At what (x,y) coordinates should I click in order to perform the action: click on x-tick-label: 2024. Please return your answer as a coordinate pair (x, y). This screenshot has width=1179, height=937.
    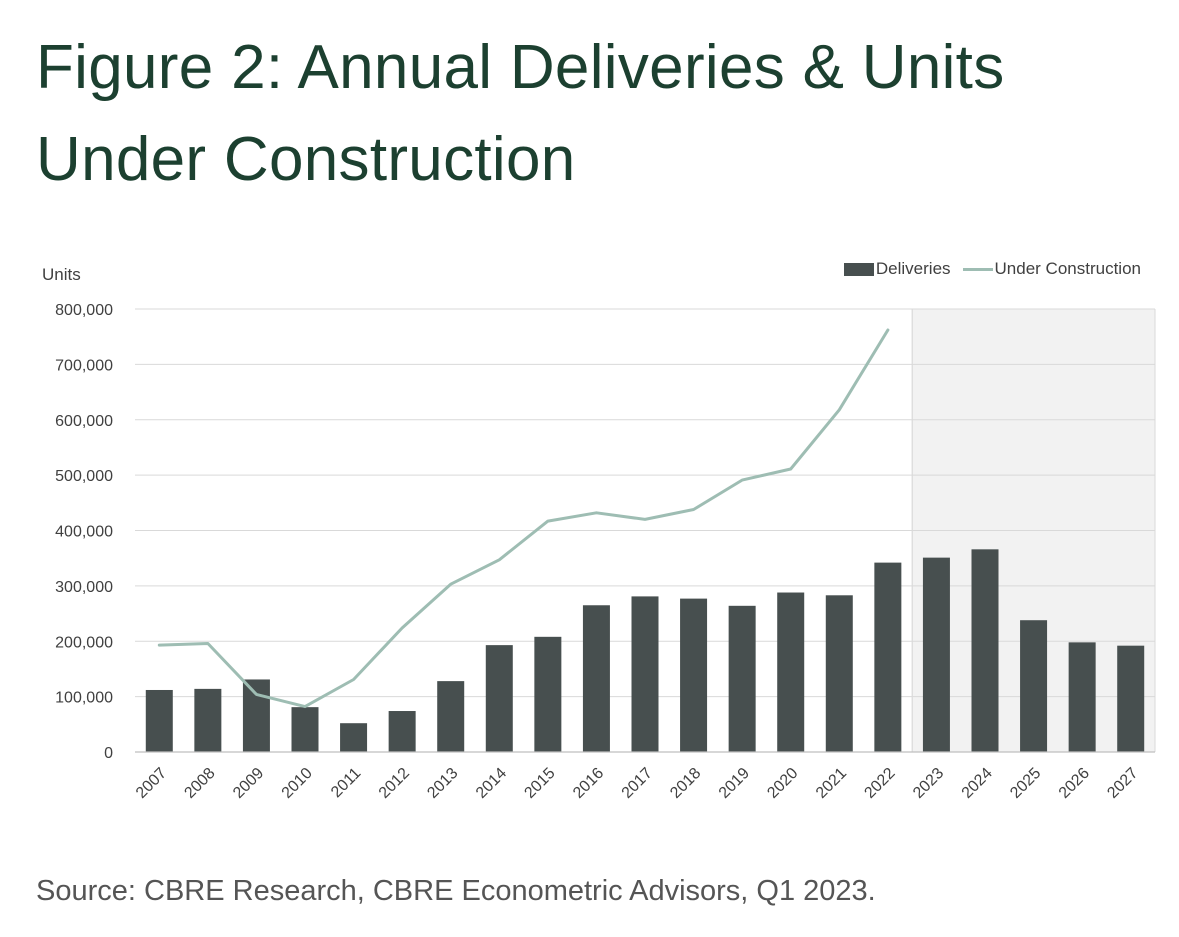
    Looking at the image, I should click on (977, 783).